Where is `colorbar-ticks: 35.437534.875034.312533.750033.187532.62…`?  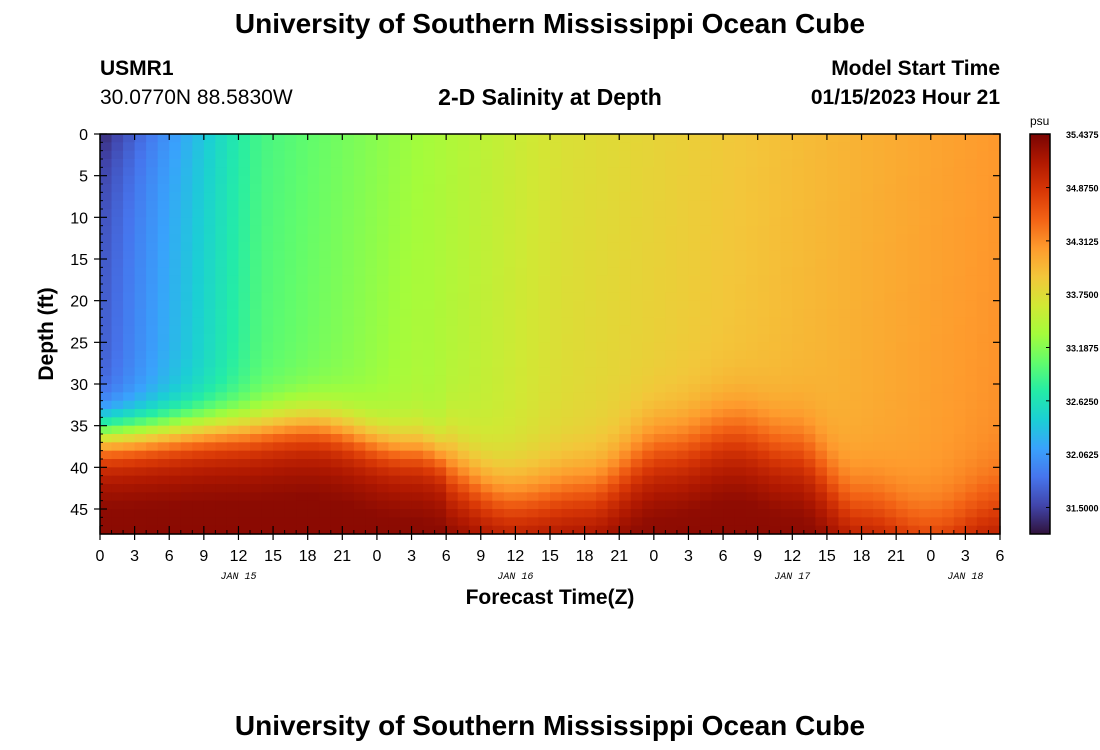 colorbar-ticks: 35.437534.875034.312533.750033.187532.62… is located at coordinates (1072, 321).